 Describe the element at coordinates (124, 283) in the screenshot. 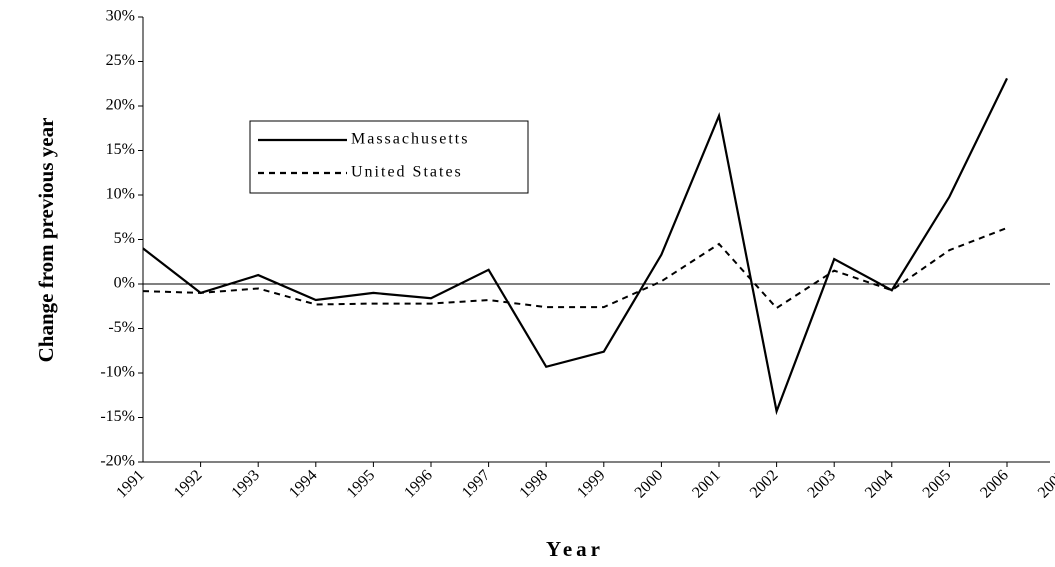

I see `y-tick-label: 0%` at that location.